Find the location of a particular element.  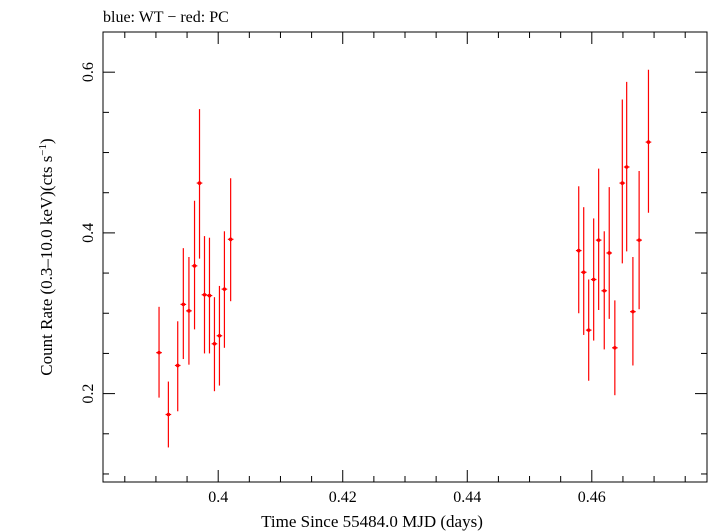

y-axis-label: Count Rate (0.3–10.0 keV)(cts s−1) is located at coordinates (46, 256).